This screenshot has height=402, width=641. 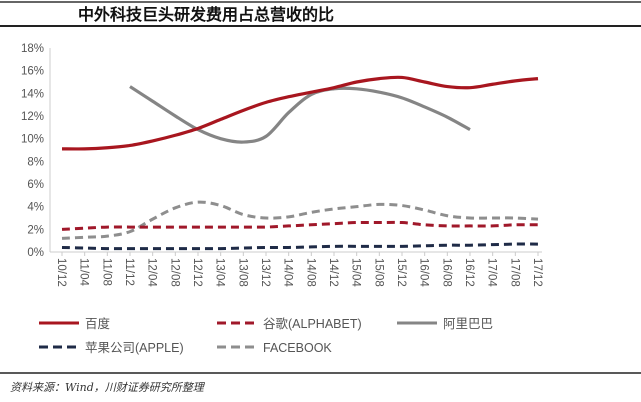 What do you see at coordinates (32, 140) in the screenshot?
I see `y-tick-label: 10%` at bounding box center [32, 140].